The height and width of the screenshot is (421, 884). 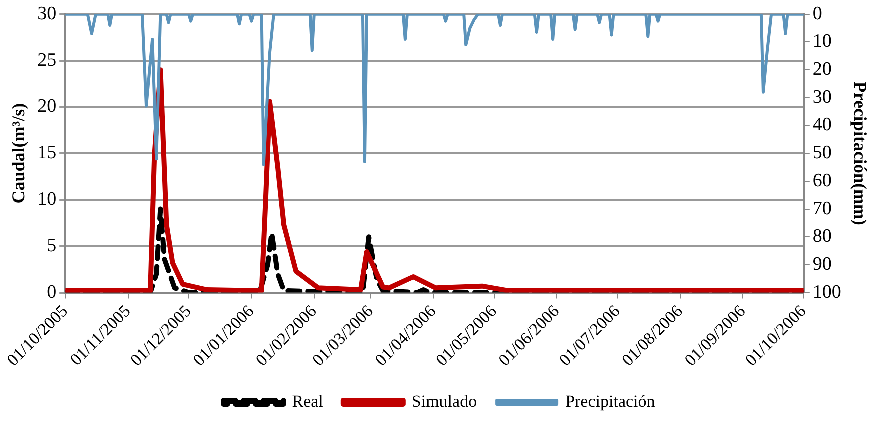 I want to click on y2-tick-label: 0, so click(x=817, y=13).